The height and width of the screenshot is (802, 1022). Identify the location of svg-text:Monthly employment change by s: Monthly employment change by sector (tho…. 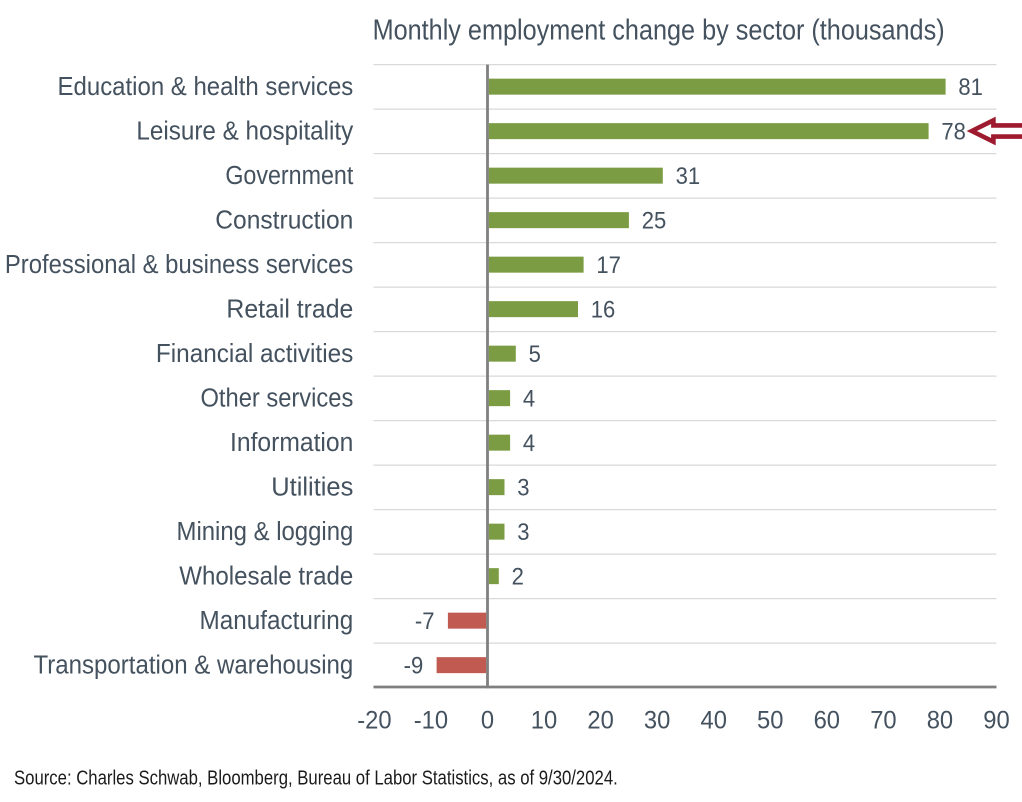
(659, 29).